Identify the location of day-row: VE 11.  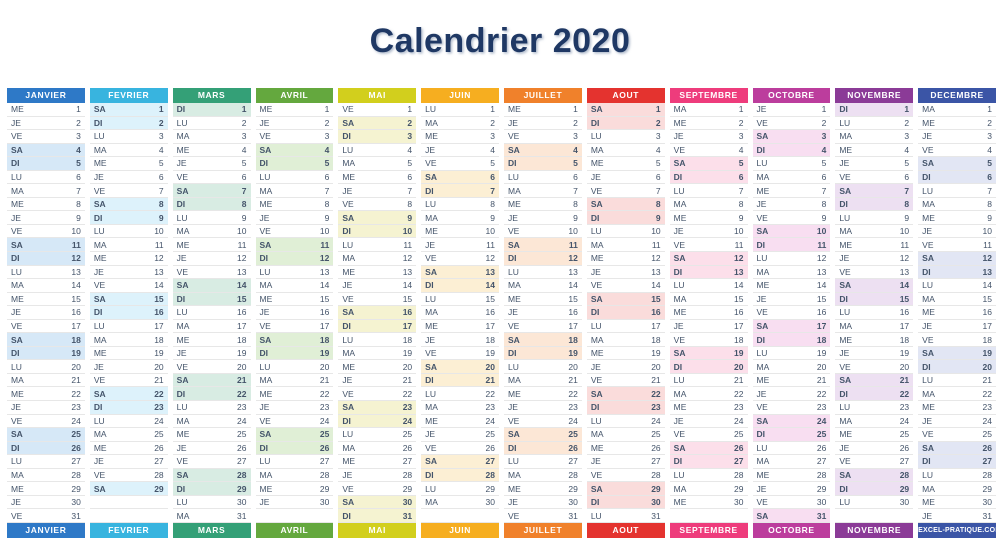
(957, 245).